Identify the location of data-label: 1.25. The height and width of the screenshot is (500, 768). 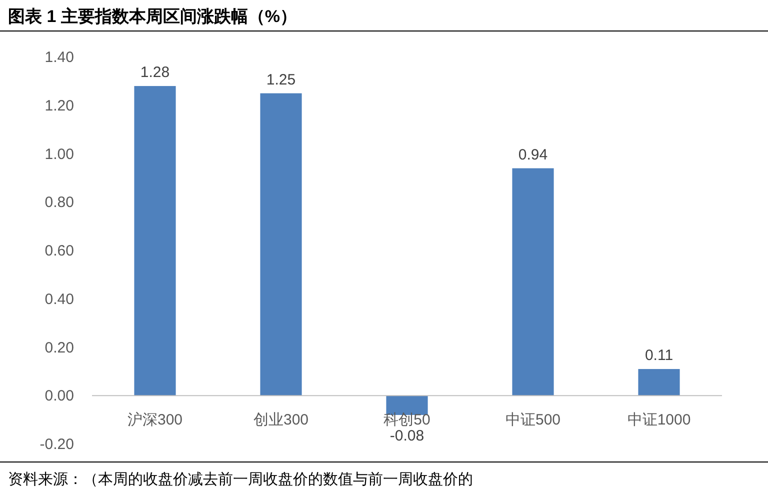
(281, 79).